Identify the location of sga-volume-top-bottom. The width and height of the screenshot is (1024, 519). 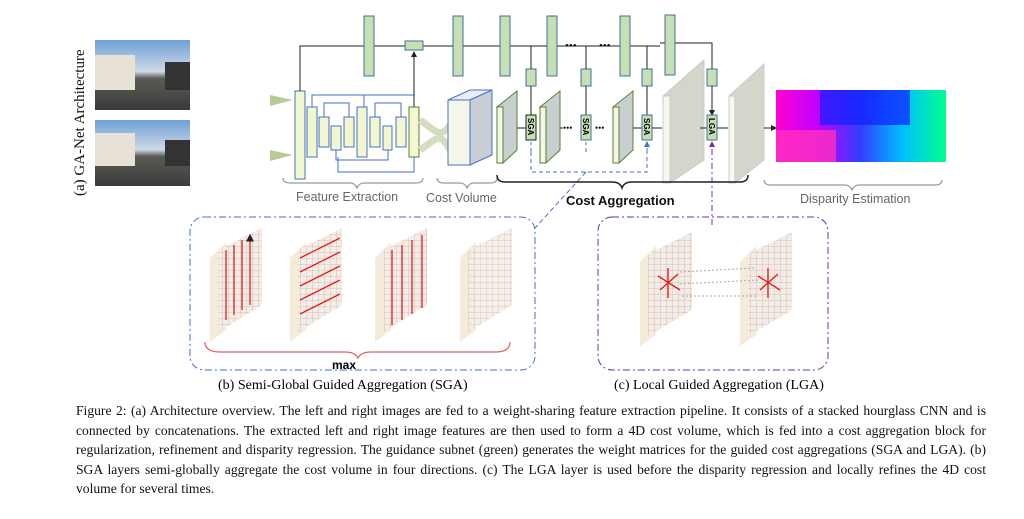
(316, 285).